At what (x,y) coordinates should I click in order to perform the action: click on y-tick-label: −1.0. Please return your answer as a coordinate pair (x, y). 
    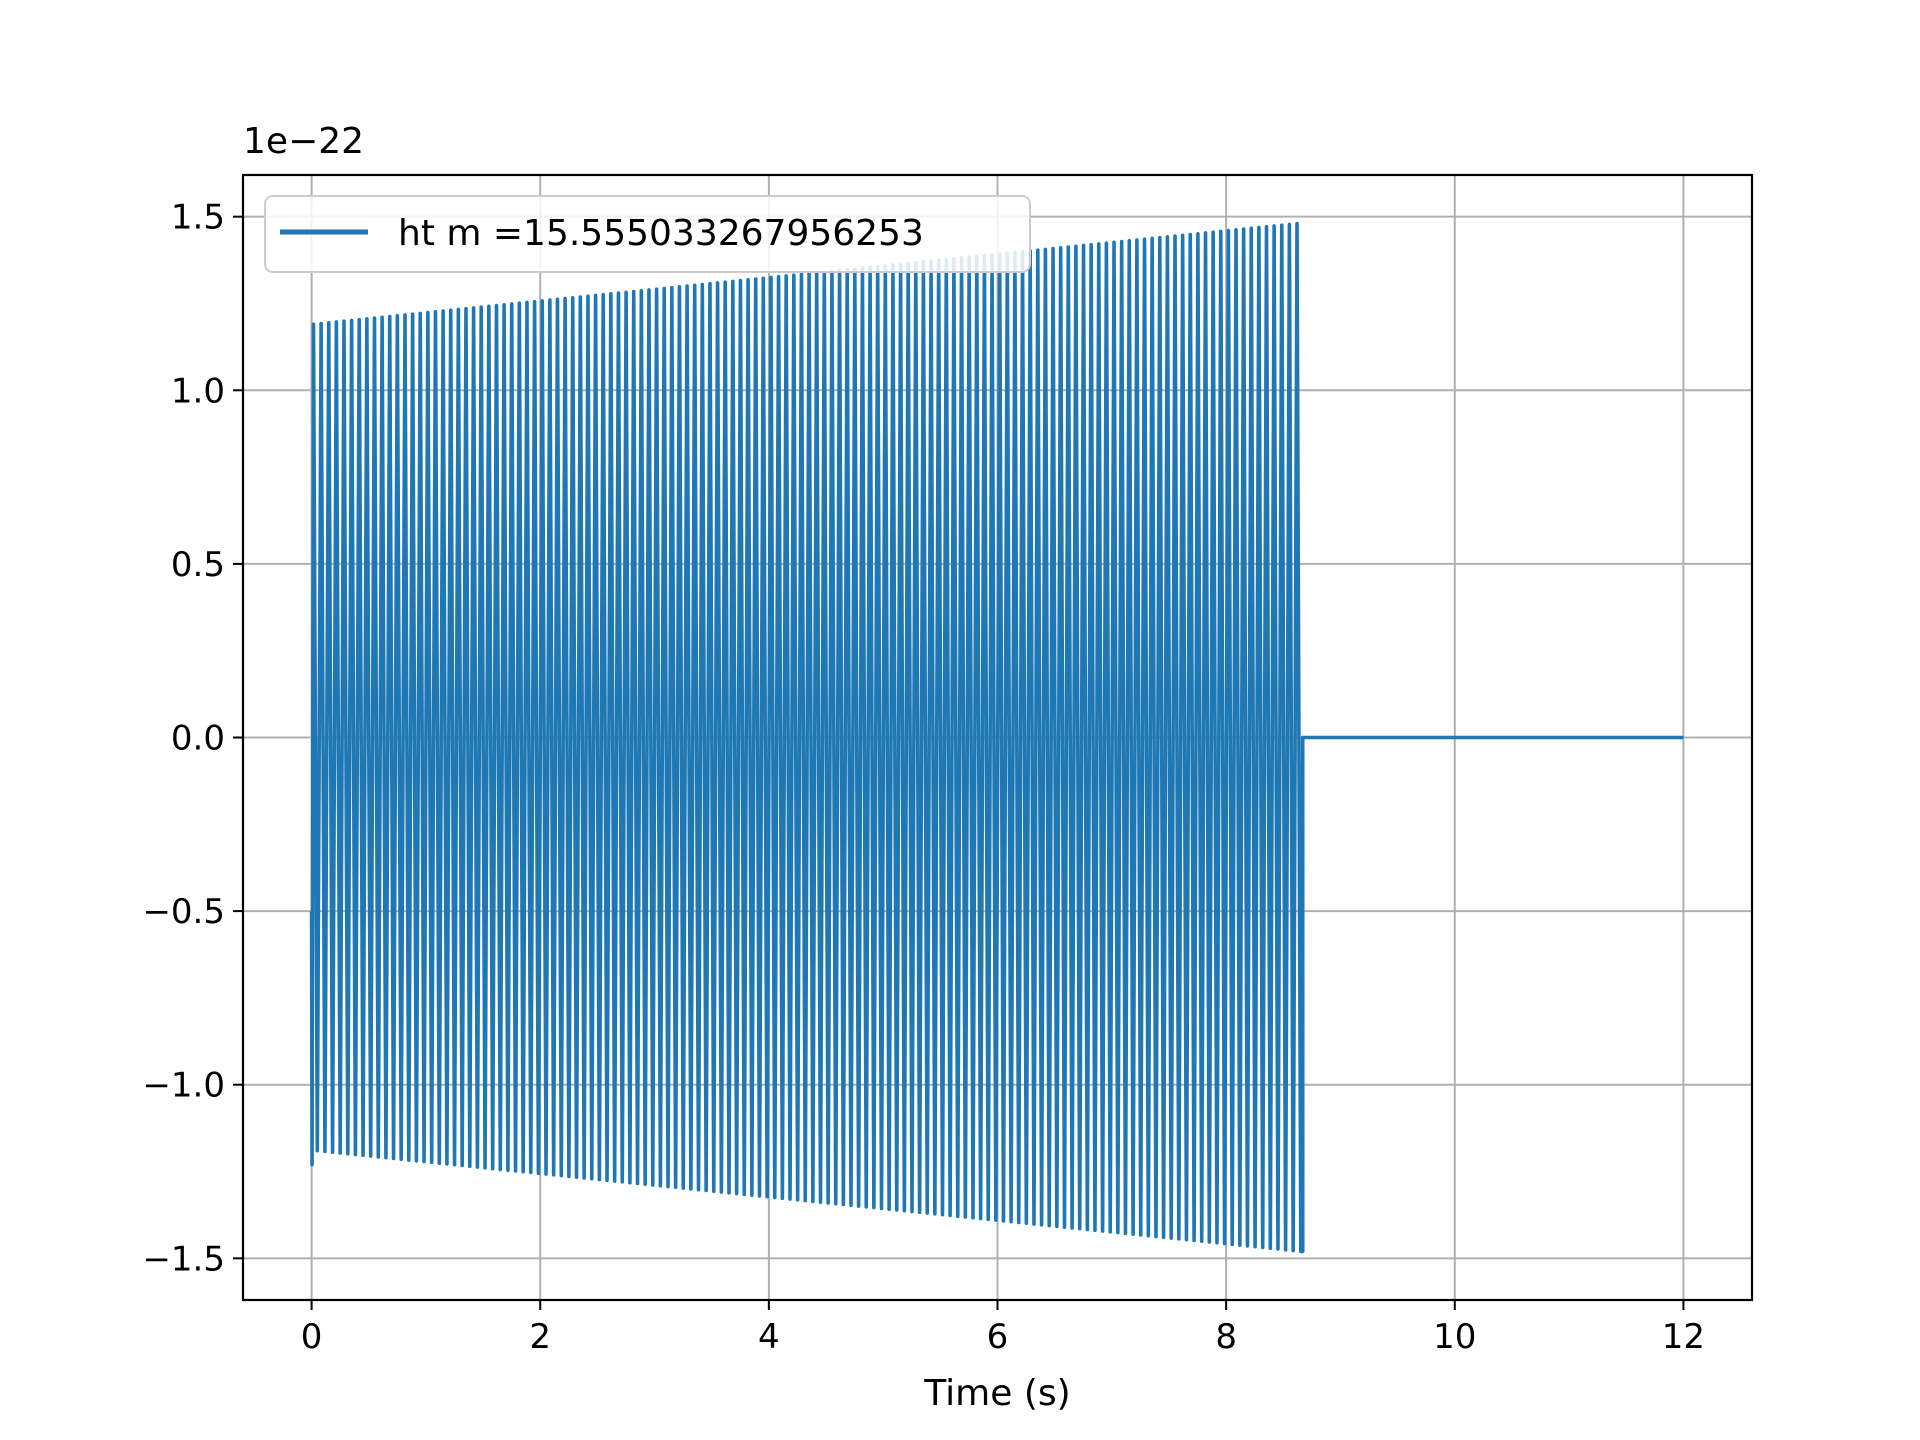
    Looking at the image, I should click on (183, 1086).